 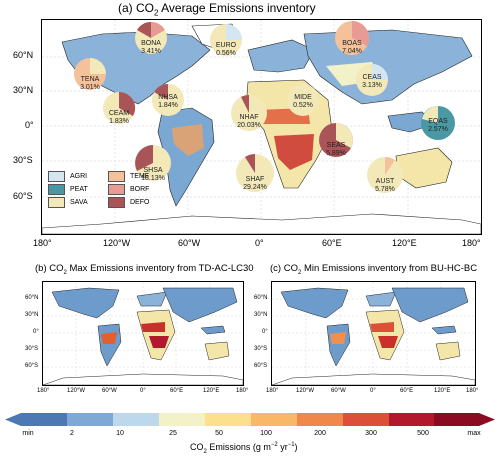 What do you see at coordinates (68, 202) in the screenshot?
I see `legend-item-sava: SAVA` at bounding box center [68, 202].